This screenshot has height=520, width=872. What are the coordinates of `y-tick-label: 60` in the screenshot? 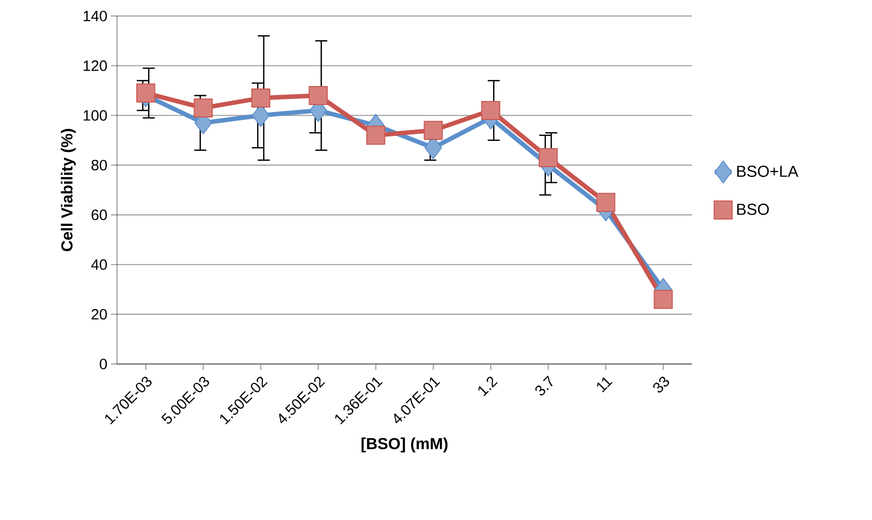 It's located at (99, 215).